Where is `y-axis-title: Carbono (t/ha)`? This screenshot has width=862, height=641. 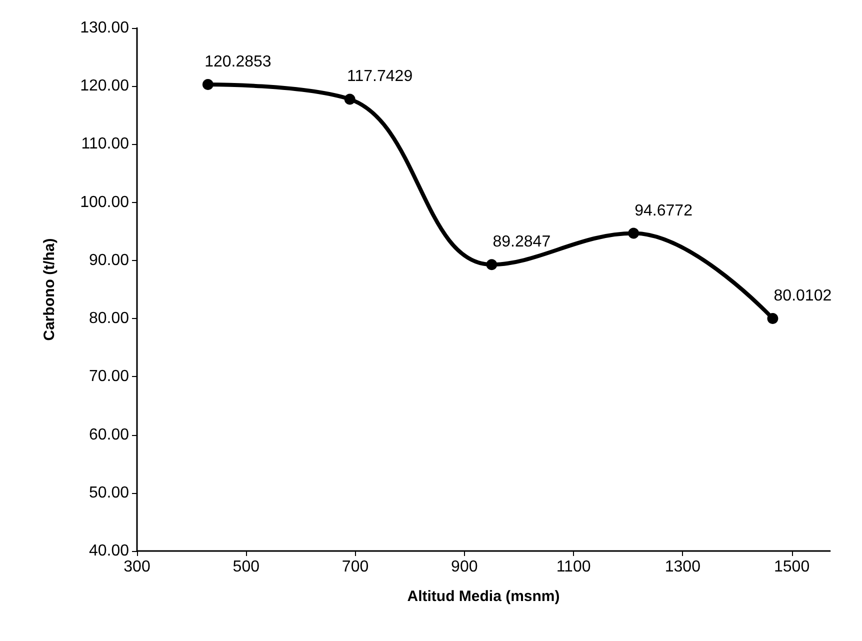
y-axis-title: Carbono (t/ha) is located at coordinates (49, 289).